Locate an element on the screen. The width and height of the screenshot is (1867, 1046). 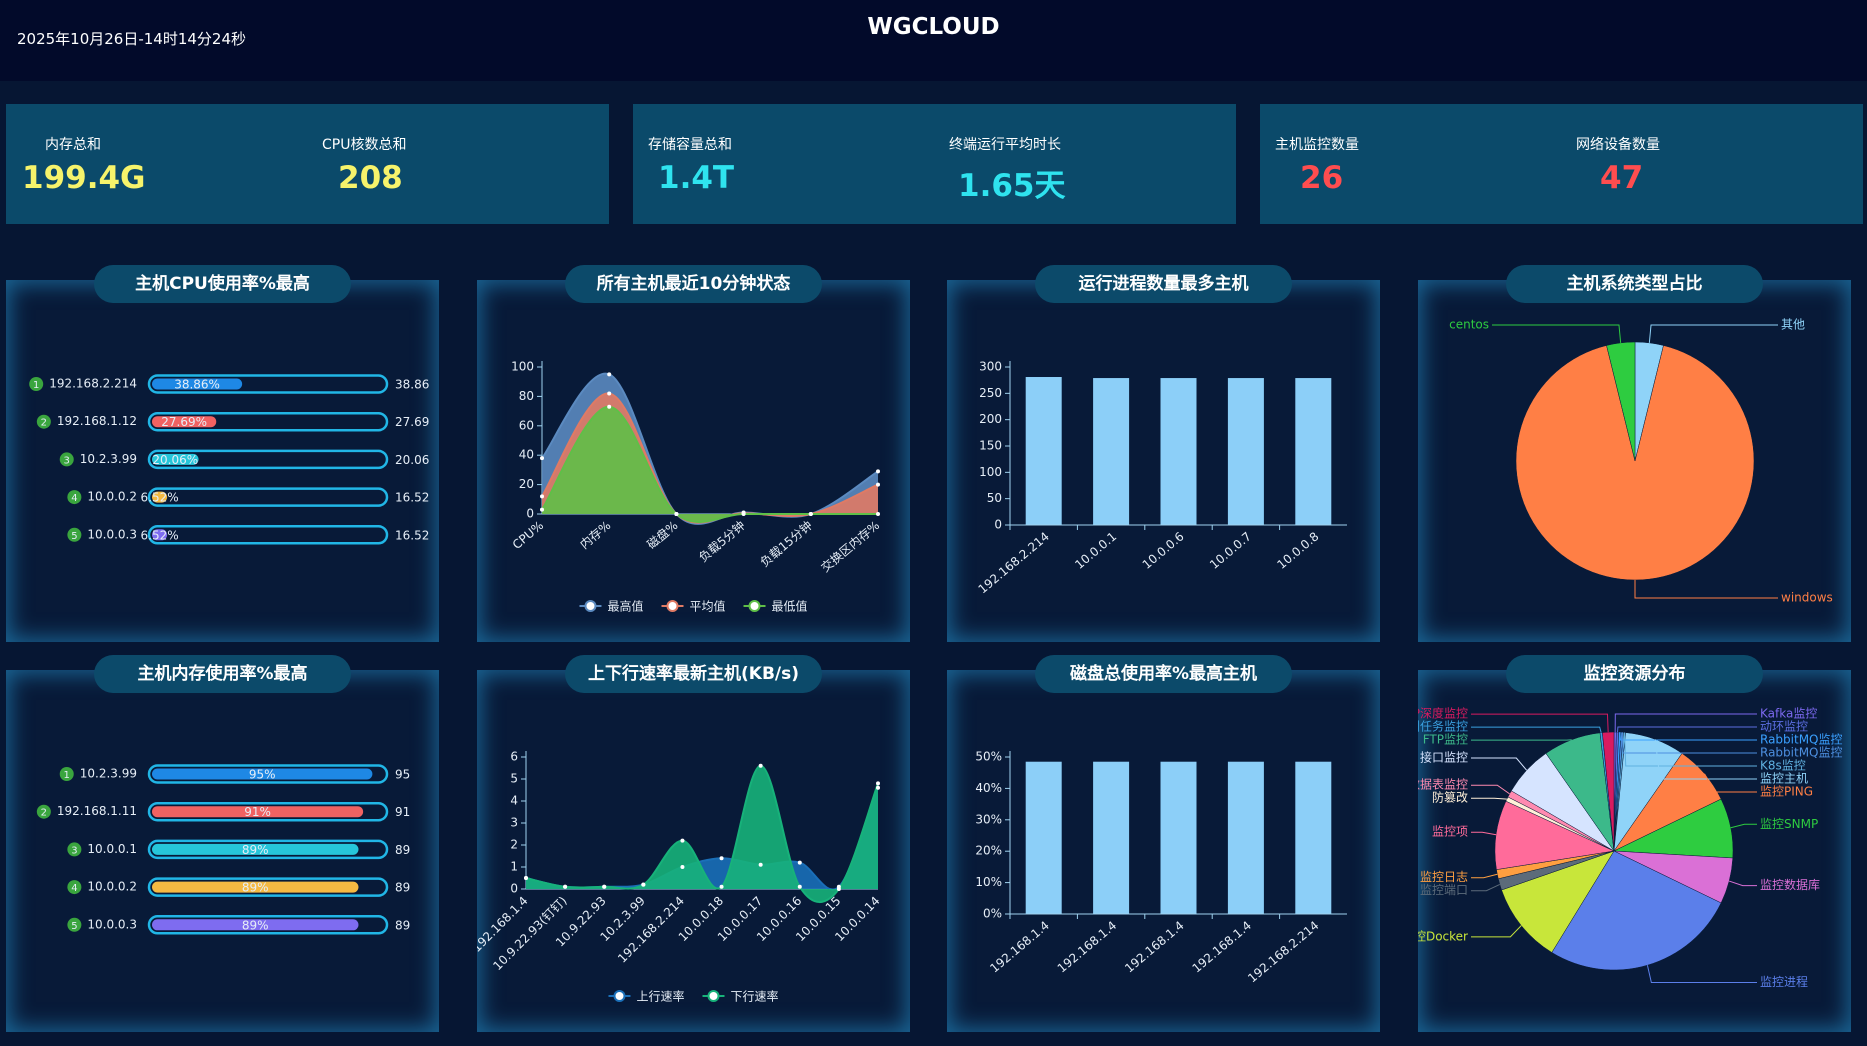
slice-label: Kafka监控 is located at coordinates (1788, 714).